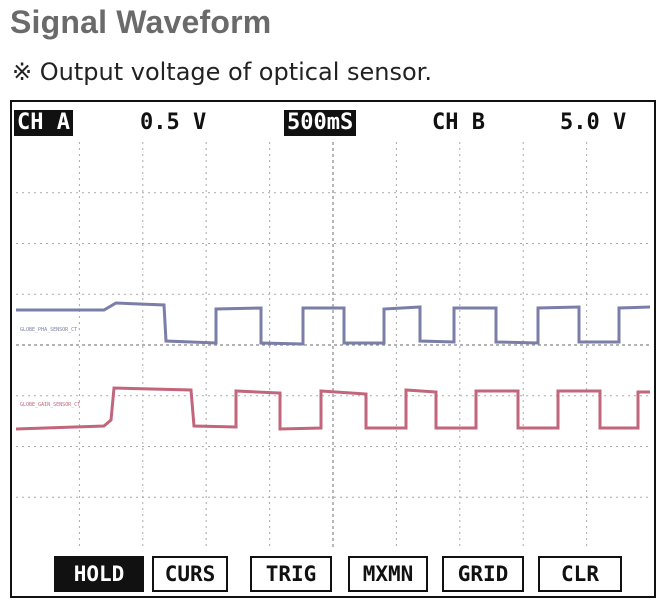  I want to click on page-title: Signal Waveform, so click(141, 22).